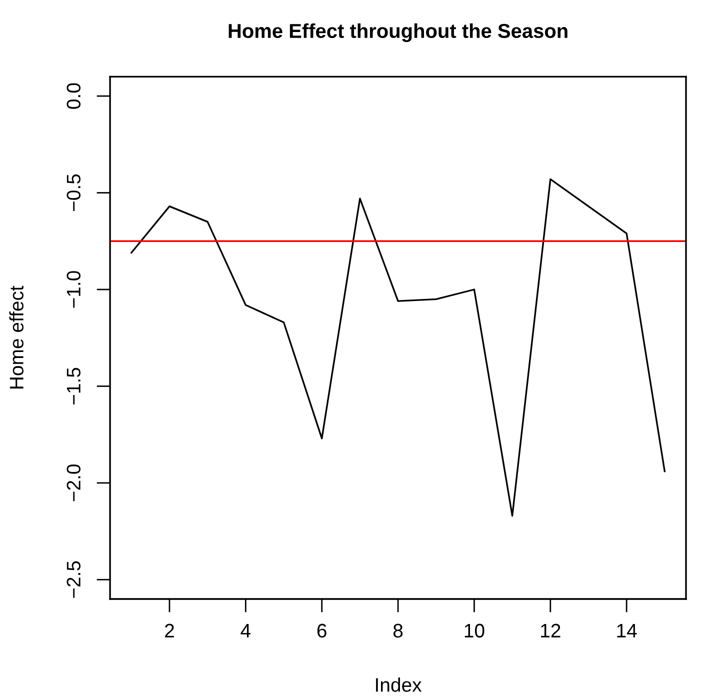 The image size is (701, 700). I want to click on y-axis-title: Home effect, so click(16, 337).